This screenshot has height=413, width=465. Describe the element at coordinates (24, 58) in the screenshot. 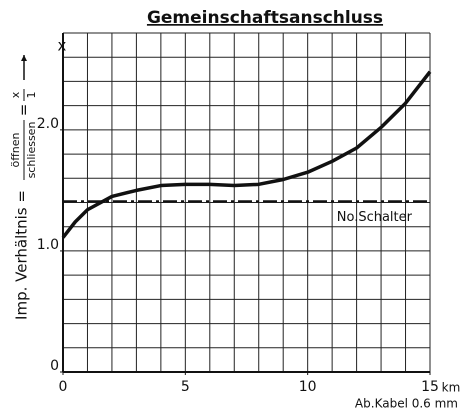

I see `arrow-head` at that location.